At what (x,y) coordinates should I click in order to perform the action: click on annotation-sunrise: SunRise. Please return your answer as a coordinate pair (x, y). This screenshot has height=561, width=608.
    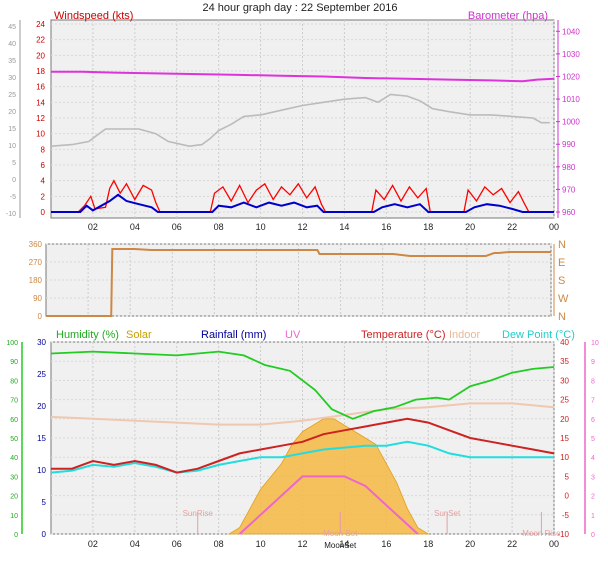
    Looking at the image, I should click on (198, 513).